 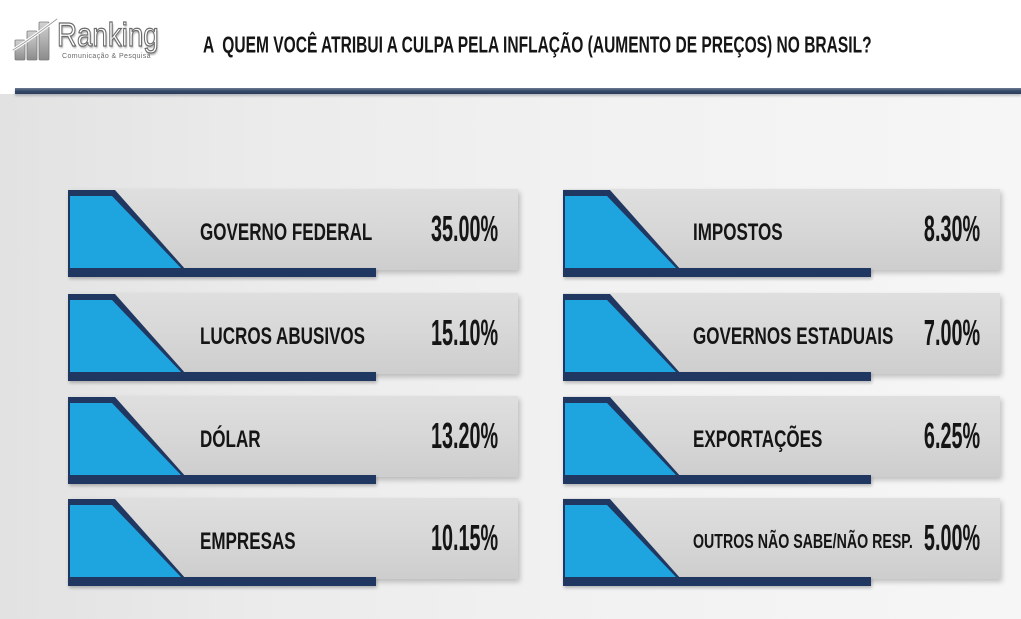 What do you see at coordinates (518, 91) in the screenshot?
I see `header-divider` at bounding box center [518, 91].